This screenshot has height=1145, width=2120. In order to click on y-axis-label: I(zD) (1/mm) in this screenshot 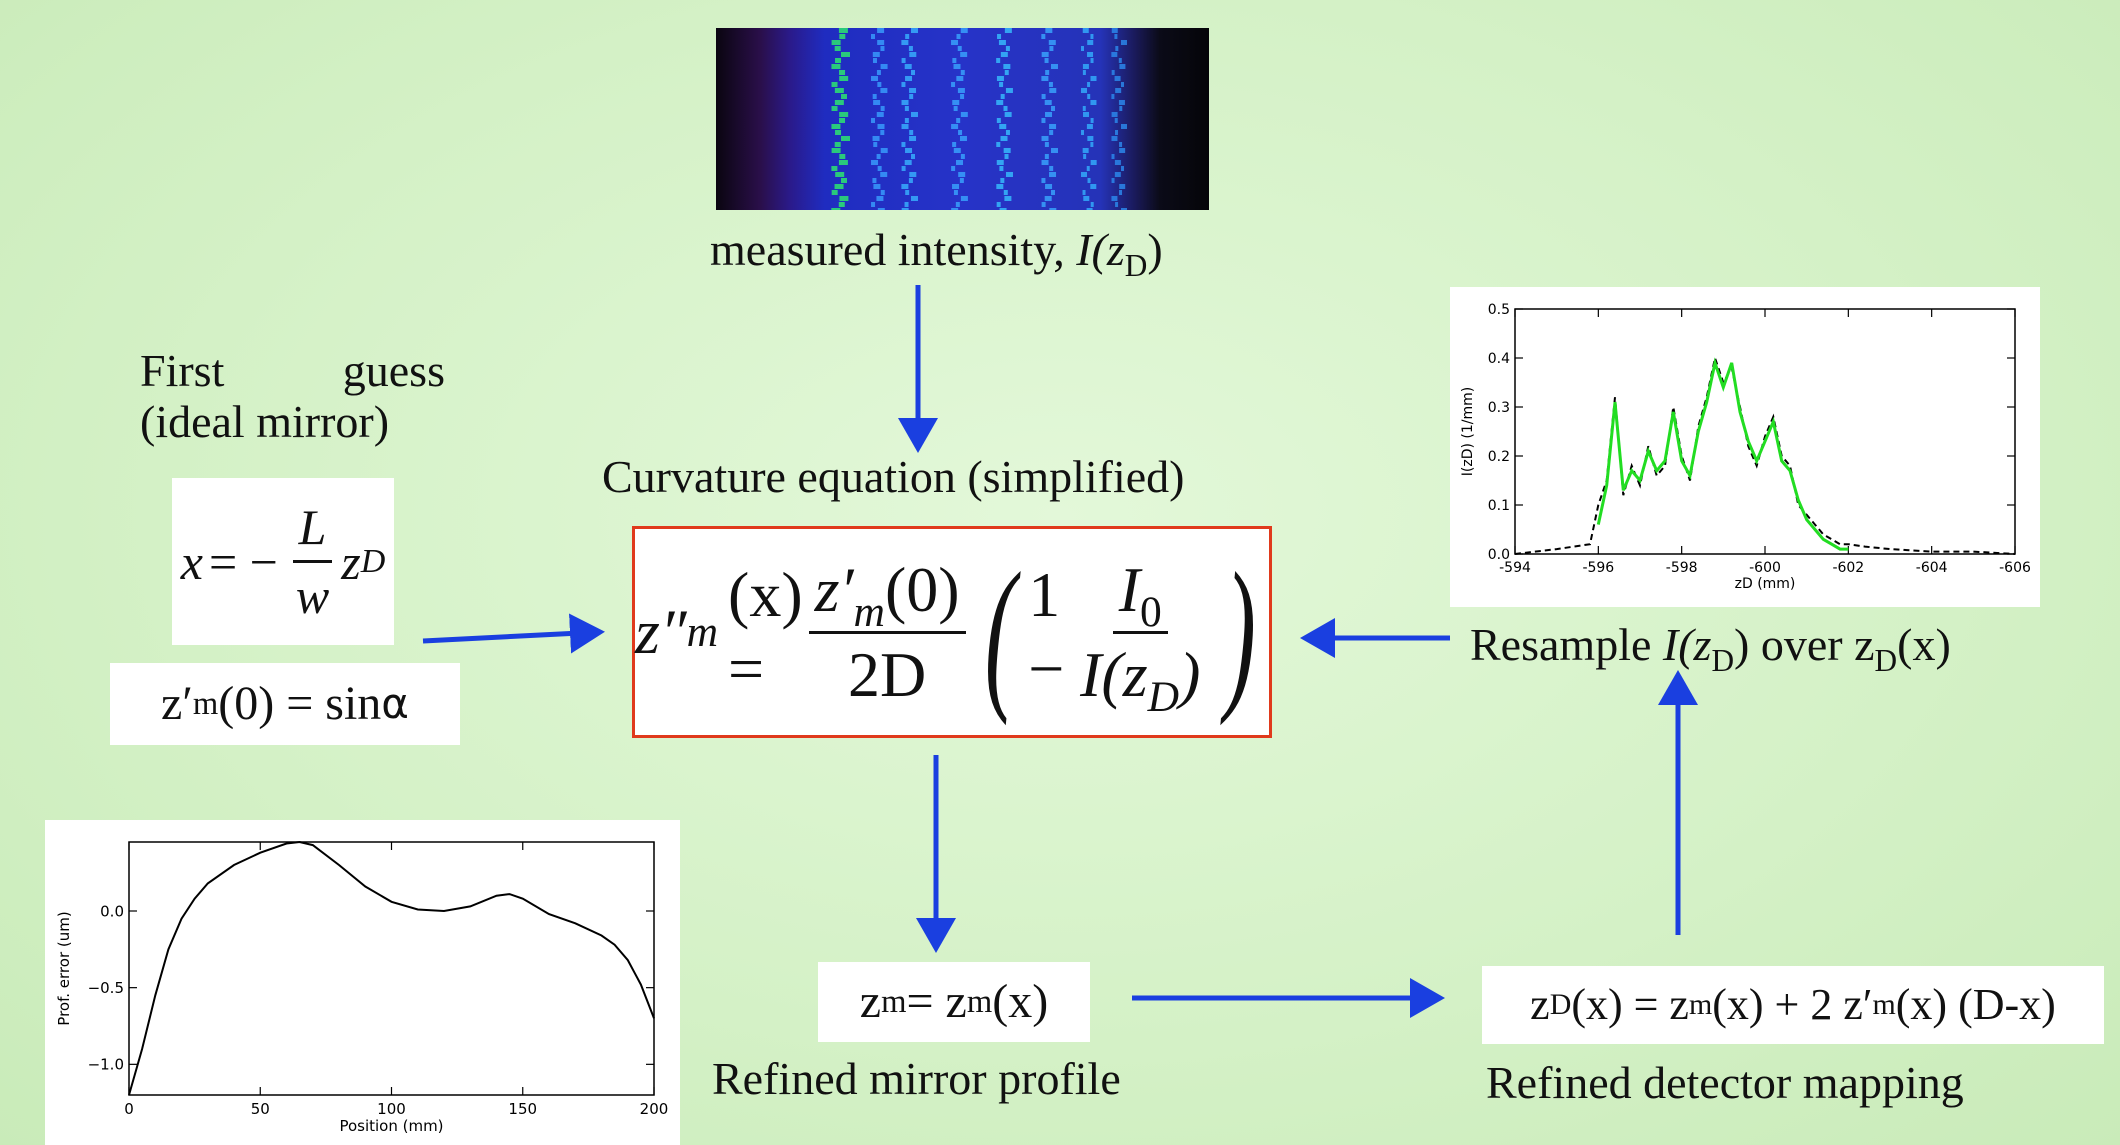, I will do `click(1468, 431)`.